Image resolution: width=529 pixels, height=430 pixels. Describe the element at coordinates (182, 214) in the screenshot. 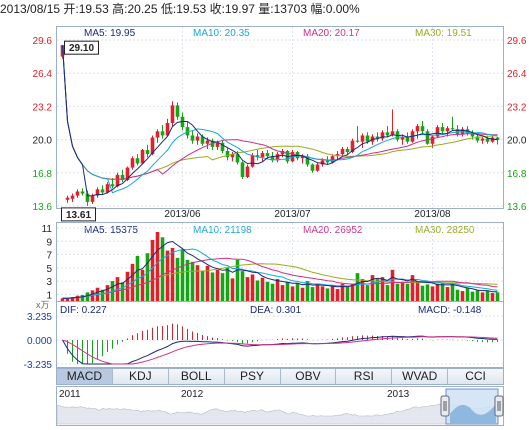

I see `x-tick-label: 2013/06` at that location.